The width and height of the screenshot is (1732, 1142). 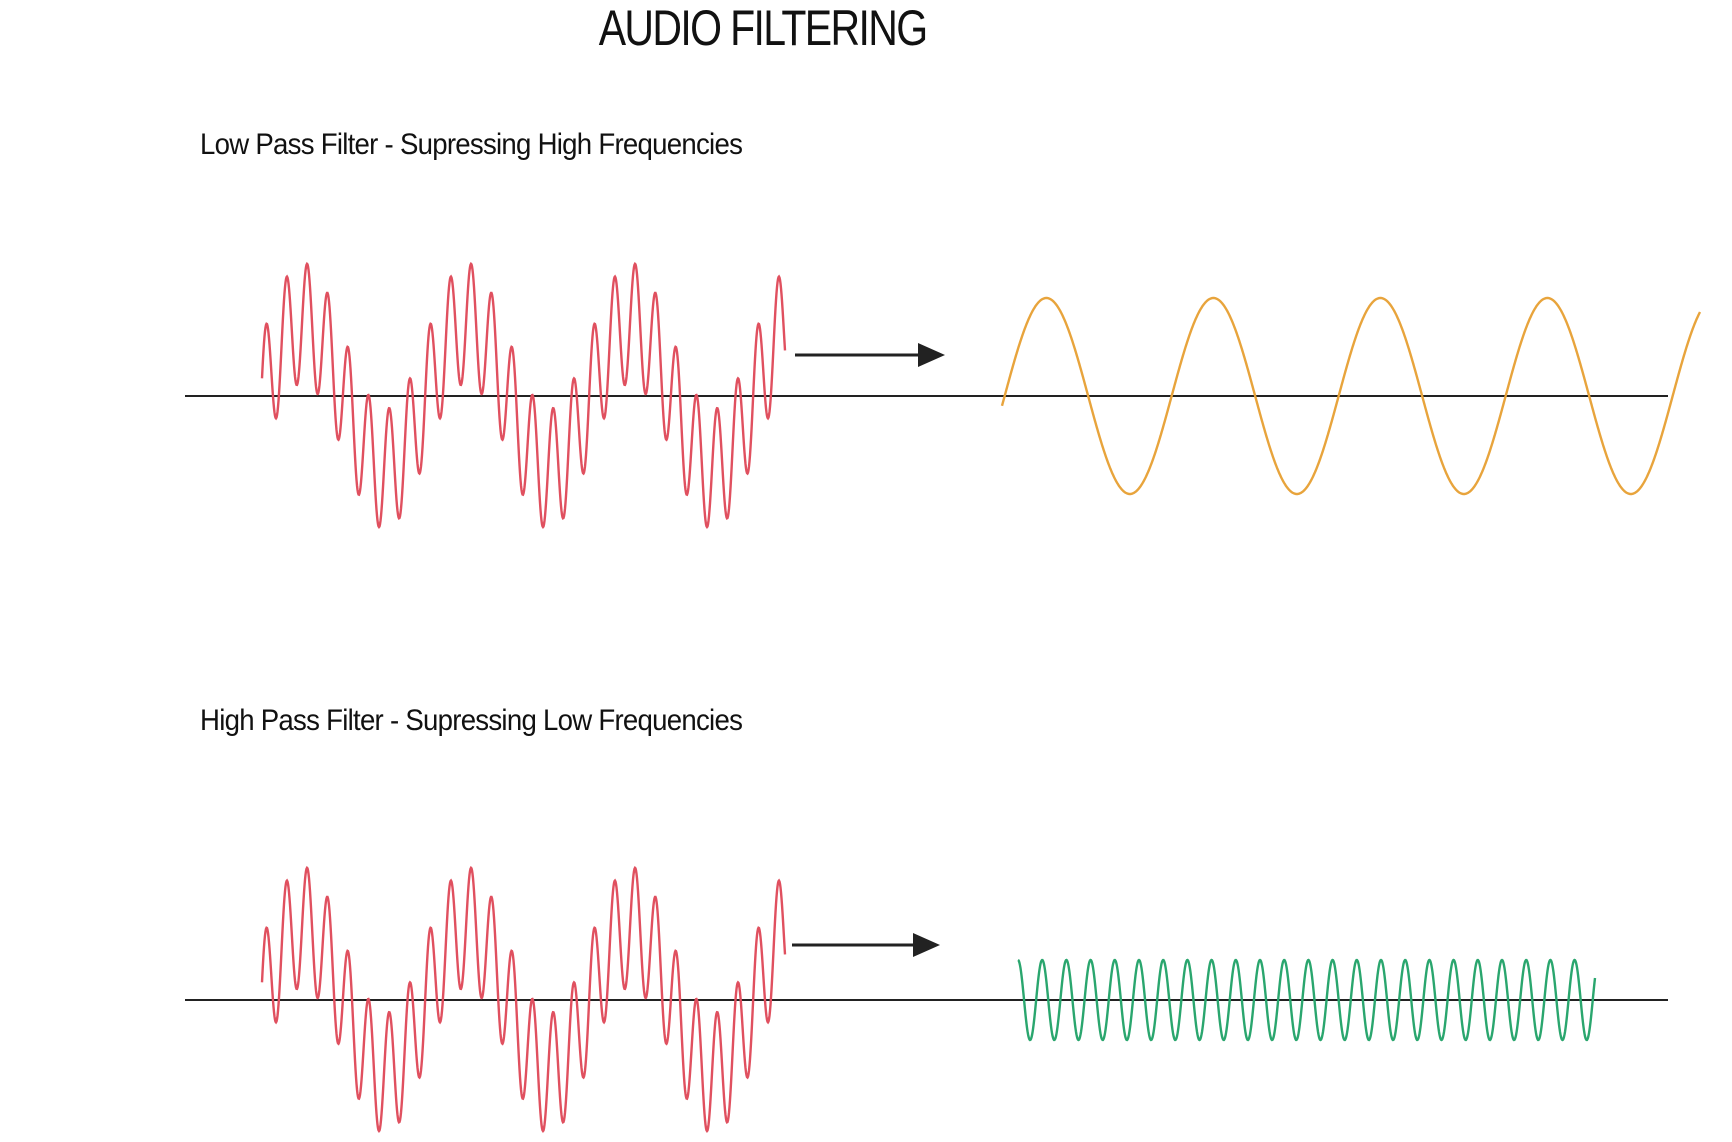 I want to click on low-pass-output-wave, so click(x=1351, y=396).